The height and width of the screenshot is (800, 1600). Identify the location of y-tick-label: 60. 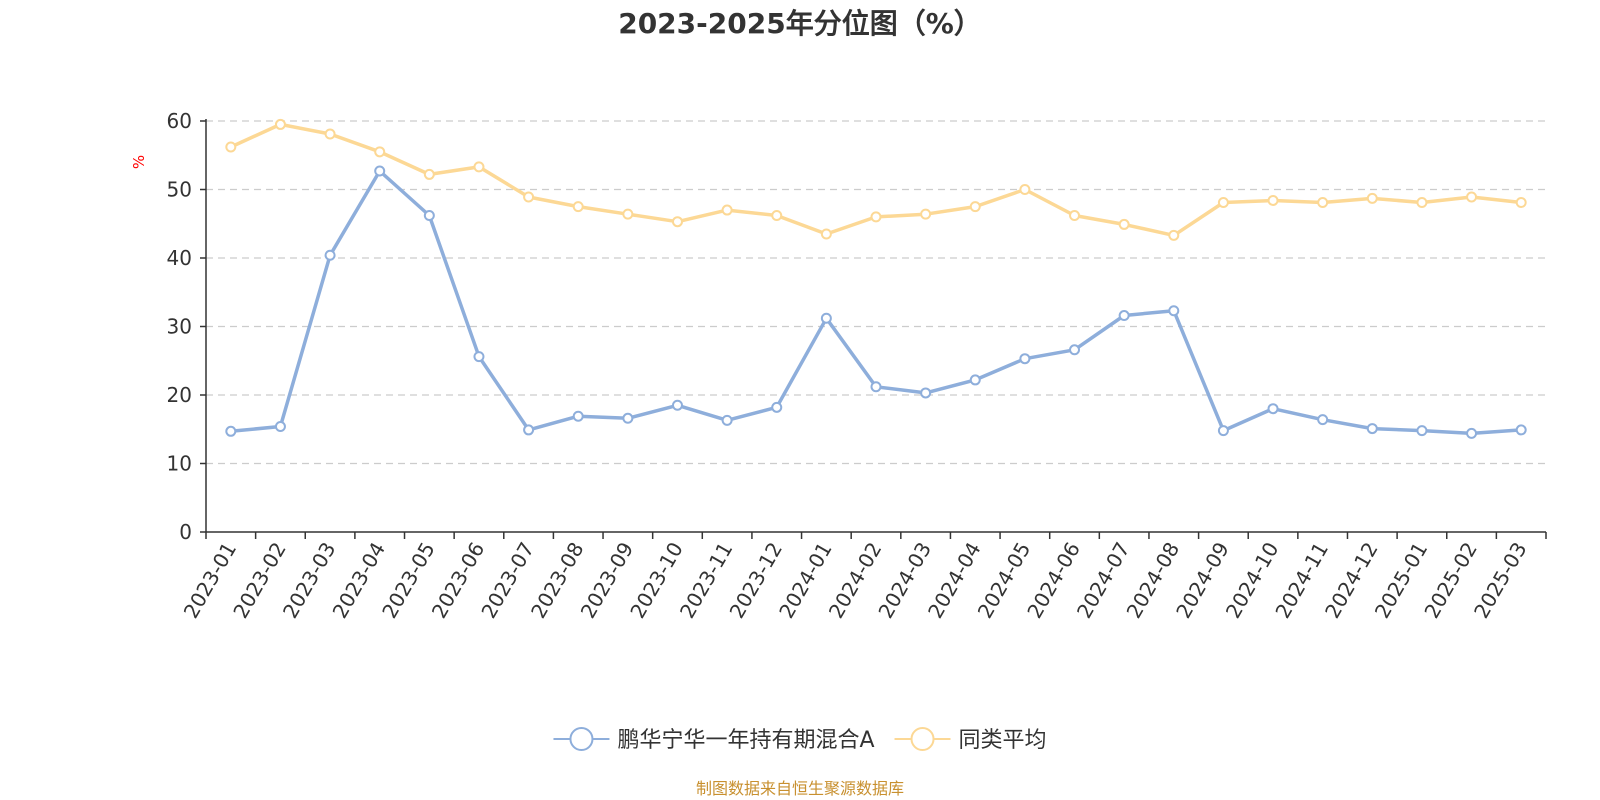
(179, 121).